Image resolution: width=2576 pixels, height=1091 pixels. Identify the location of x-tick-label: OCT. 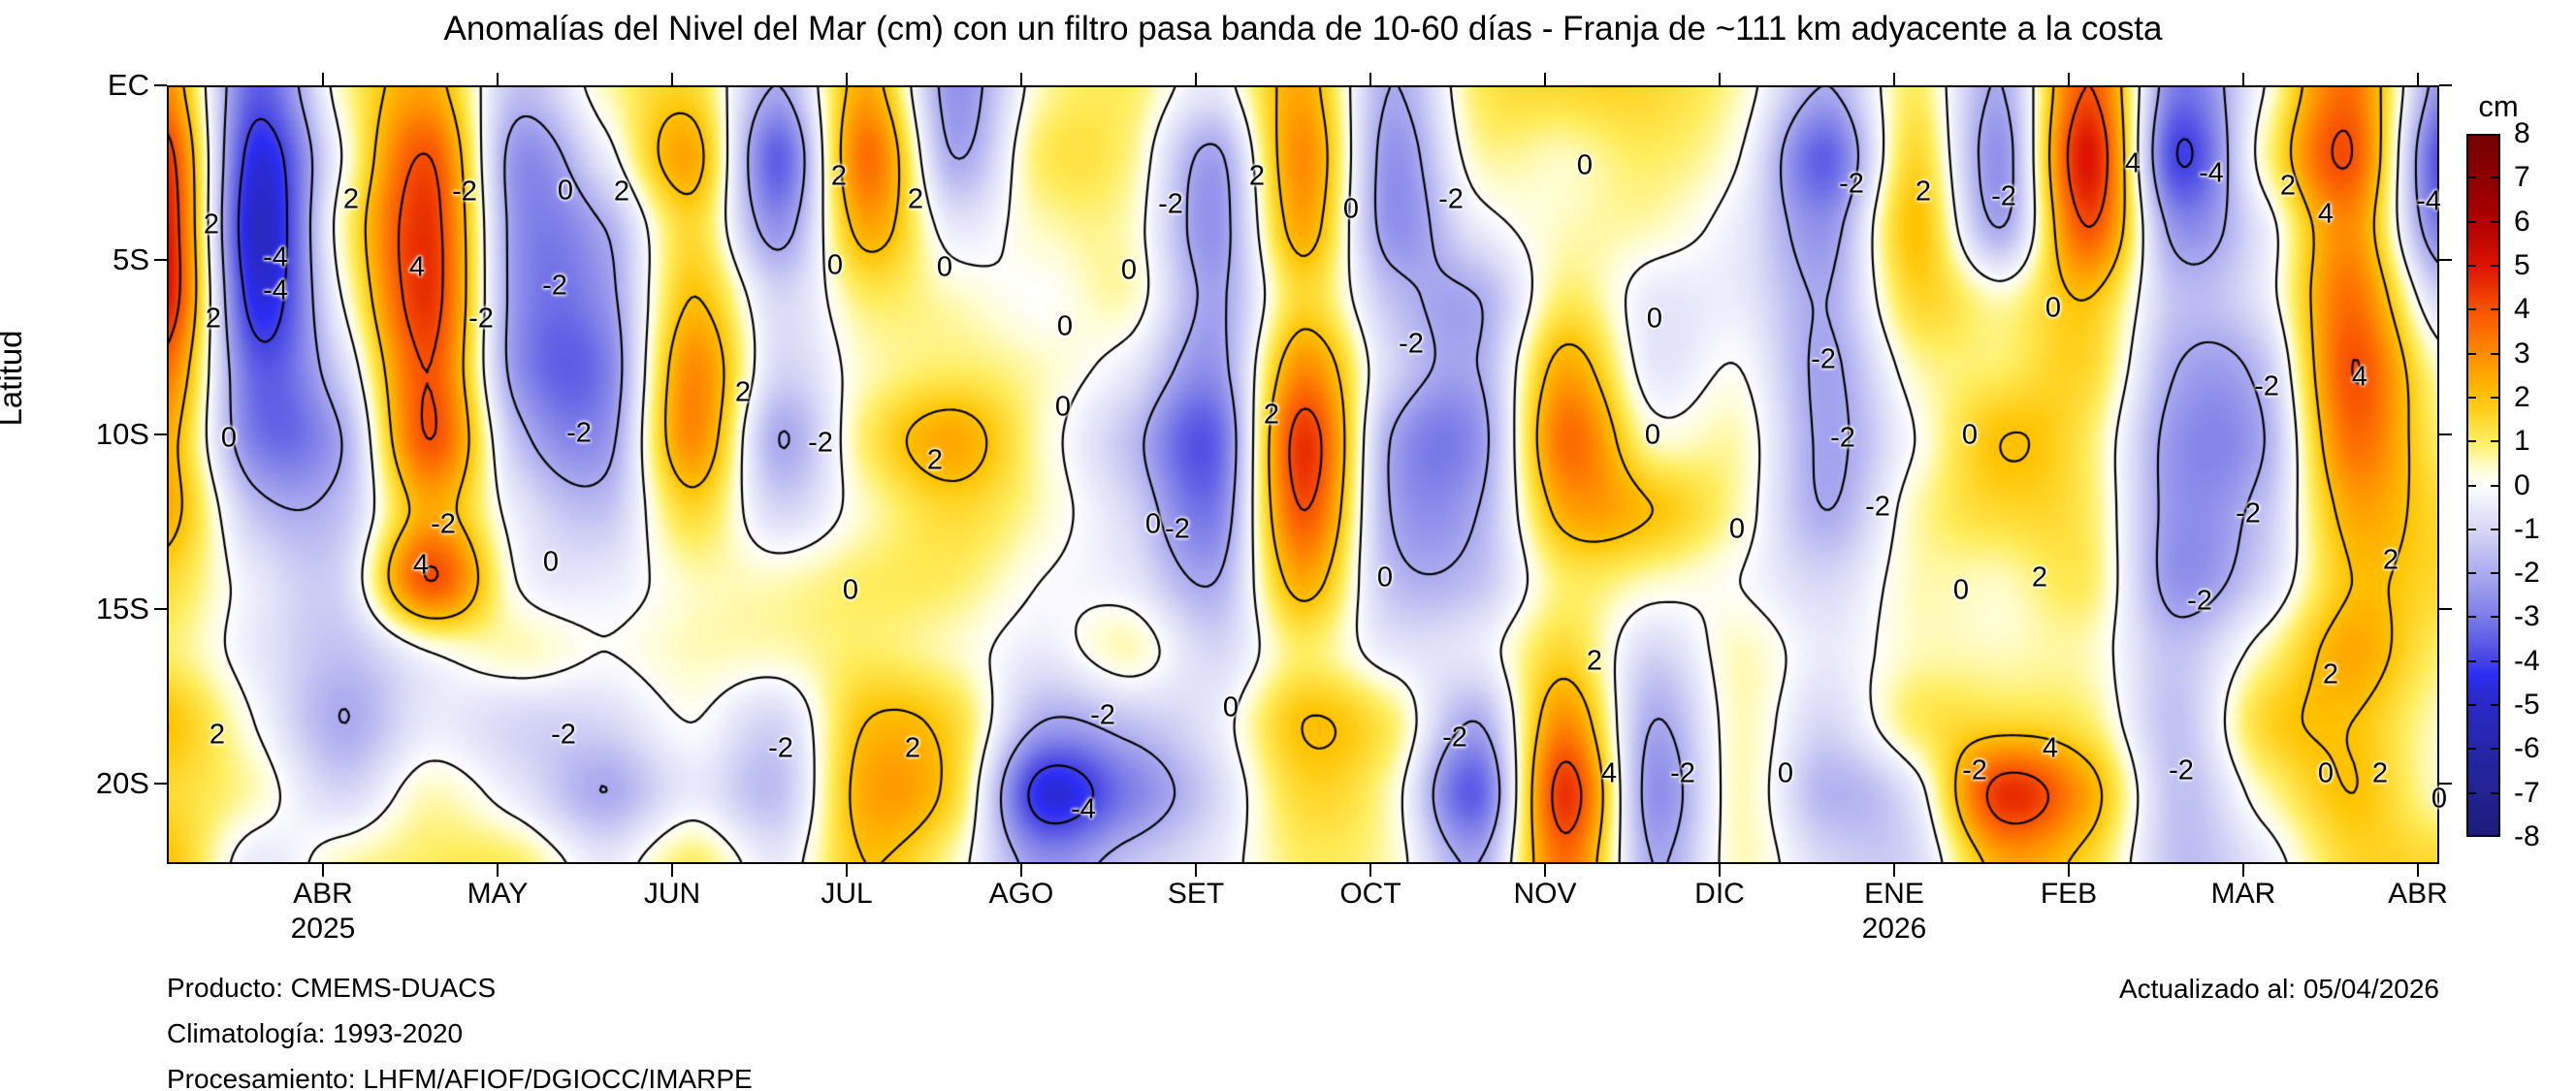
(1370, 894).